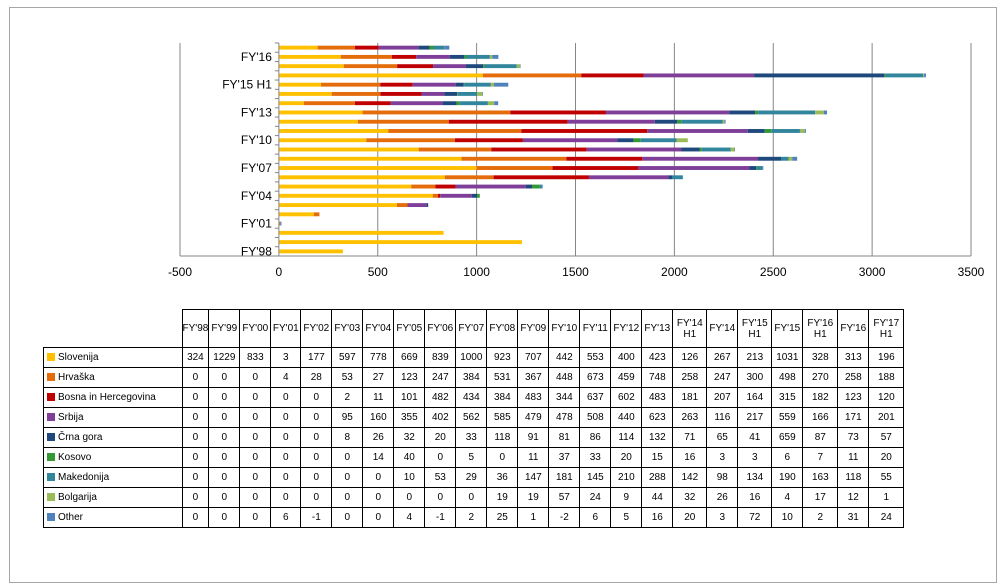 This screenshot has width=1008, height=586. I want to click on table-cell: 40, so click(409, 457).